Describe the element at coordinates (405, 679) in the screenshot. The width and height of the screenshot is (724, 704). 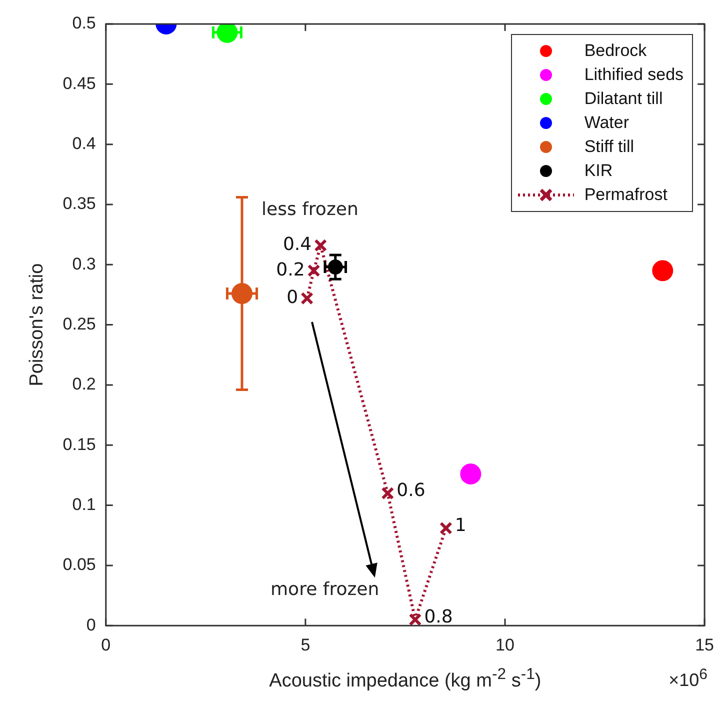
I see `x-axis-title: Acoustic impedance (kg m$^{-2}$ s$^{-1}$)` at that location.